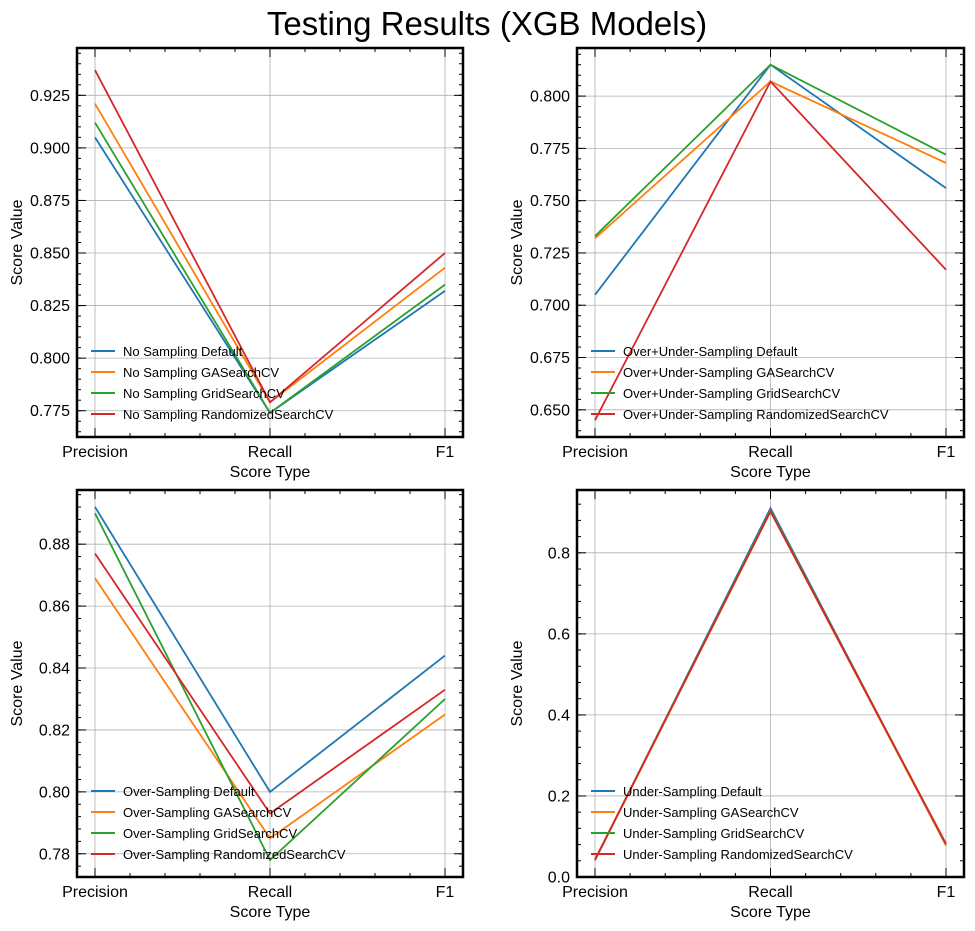  Describe the element at coordinates (50, 306) in the screenshot. I see `y-tick-label: 0.825` at that location.